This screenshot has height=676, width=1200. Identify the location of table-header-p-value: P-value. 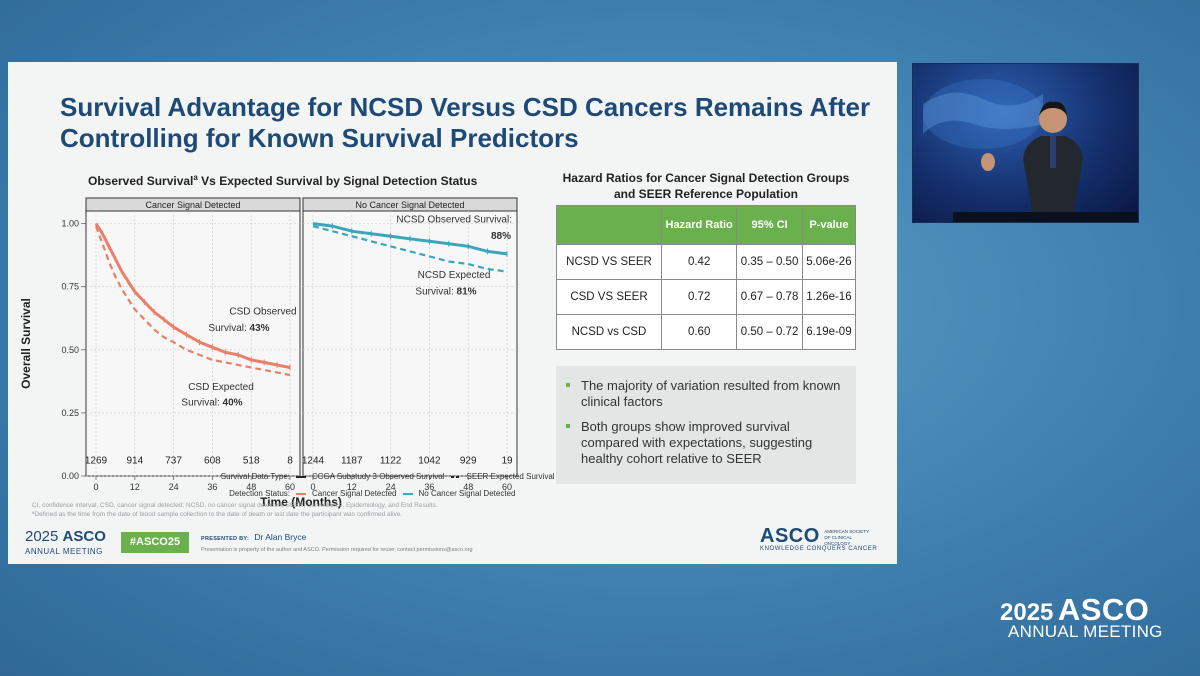
(829, 225).